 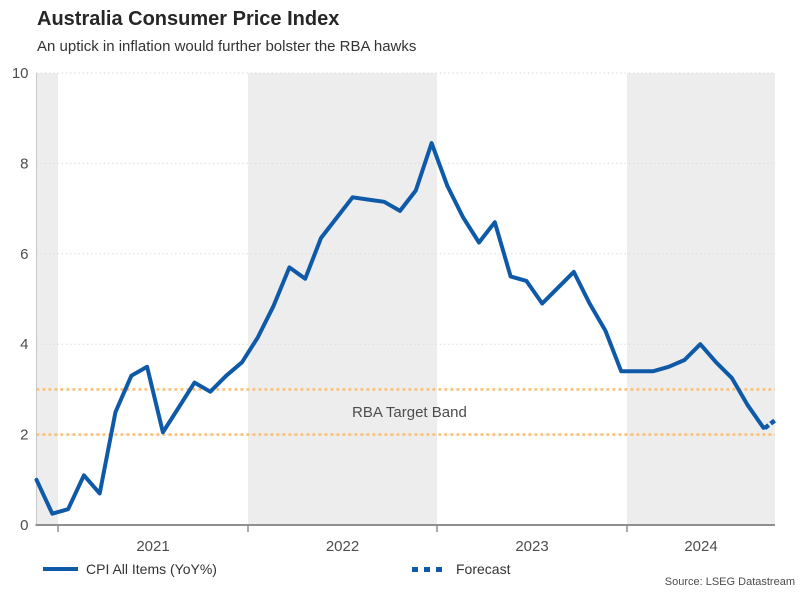 What do you see at coordinates (24, 163) in the screenshot?
I see `y-axis-tick-label: 8` at bounding box center [24, 163].